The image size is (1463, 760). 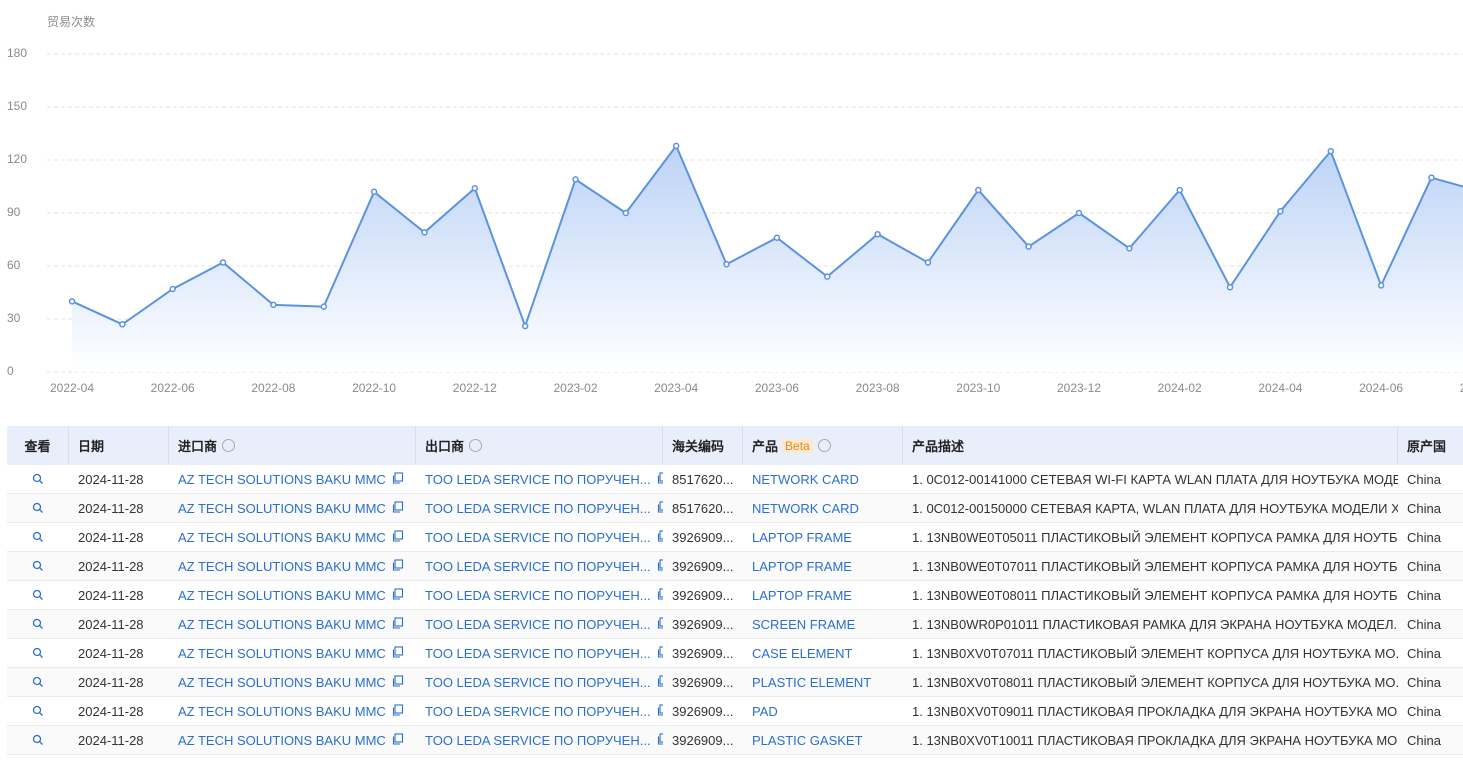 What do you see at coordinates (476, 445) in the screenshot?
I see `info-icon` at bounding box center [476, 445].